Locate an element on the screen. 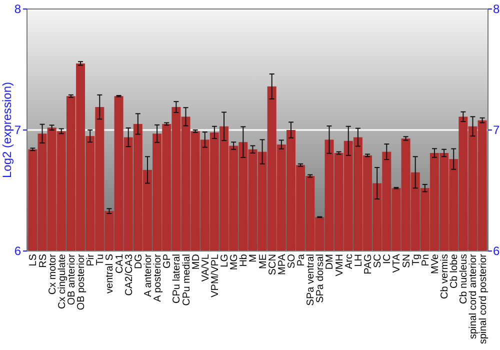  x-tick-label: M is located at coordinates (254, 258).